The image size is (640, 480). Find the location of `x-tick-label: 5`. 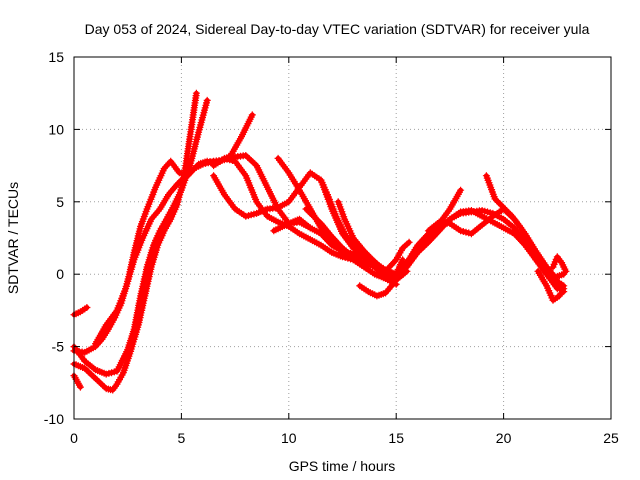

x-tick-label: 5 is located at coordinates (182, 438).